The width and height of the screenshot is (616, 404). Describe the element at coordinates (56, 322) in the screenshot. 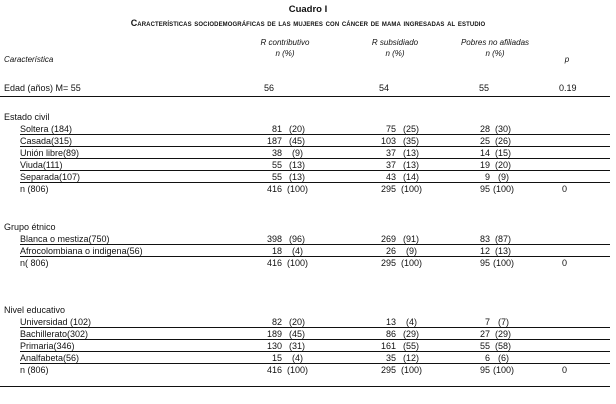

I see `row-label: Universidad (102)` at that location.